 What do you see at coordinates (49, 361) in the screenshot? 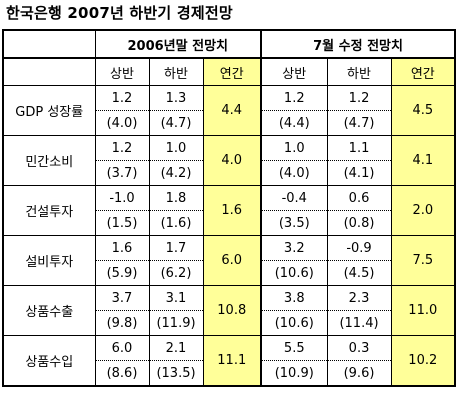
I see `row-label: 상품수입` at bounding box center [49, 361].